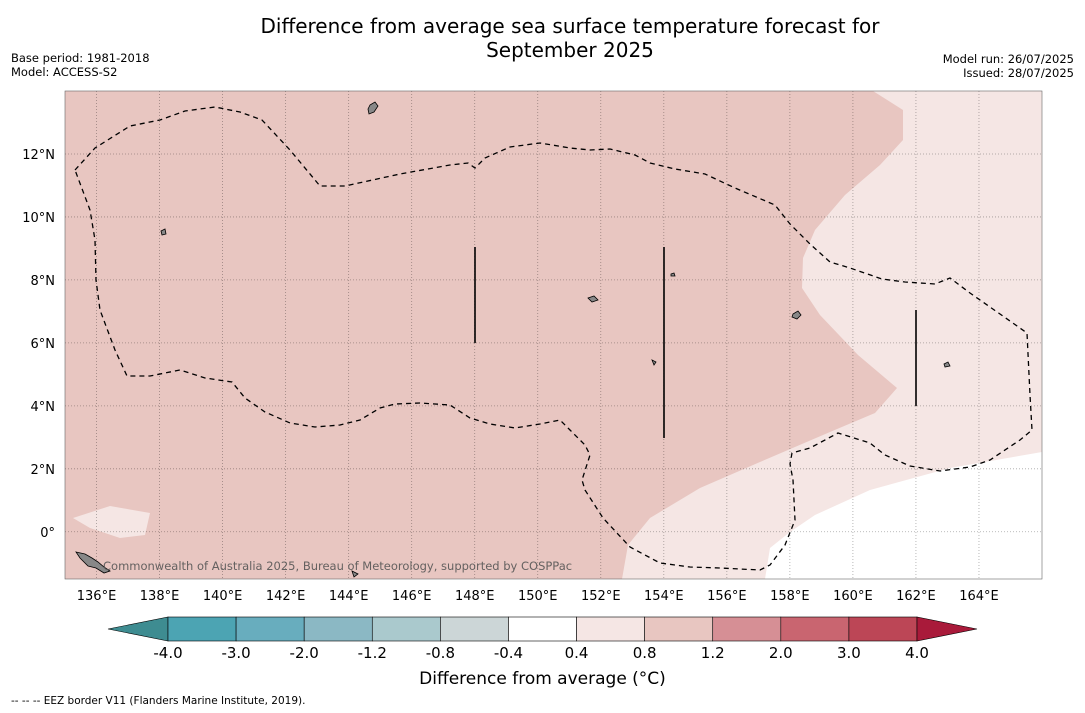 This screenshot has width=1085, height=713. What do you see at coordinates (349, 596) in the screenshot?
I see `longitude-label: 144°E` at bounding box center [349, 596].